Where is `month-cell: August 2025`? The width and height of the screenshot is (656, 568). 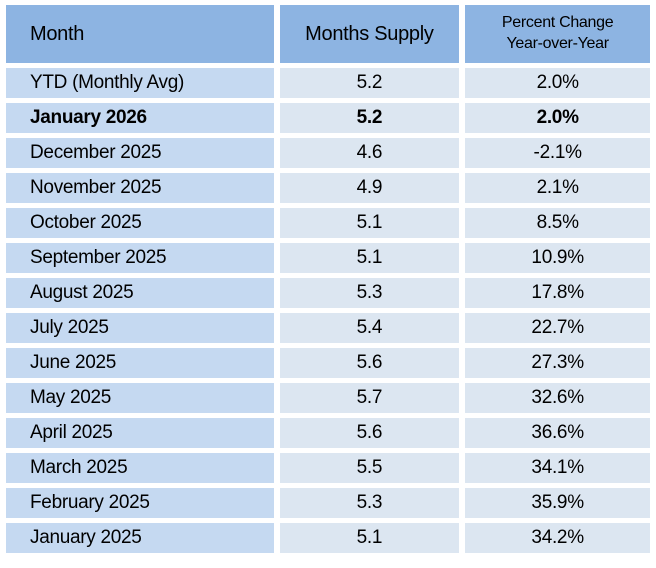 month-cell: August 2025 is located at coordinates (140, 293).